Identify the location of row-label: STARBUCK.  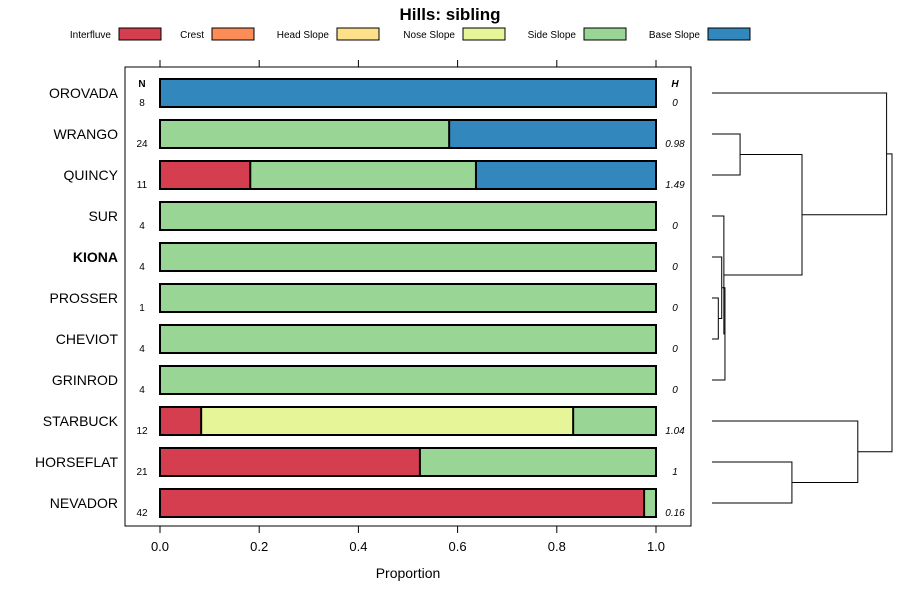
(81, 421).